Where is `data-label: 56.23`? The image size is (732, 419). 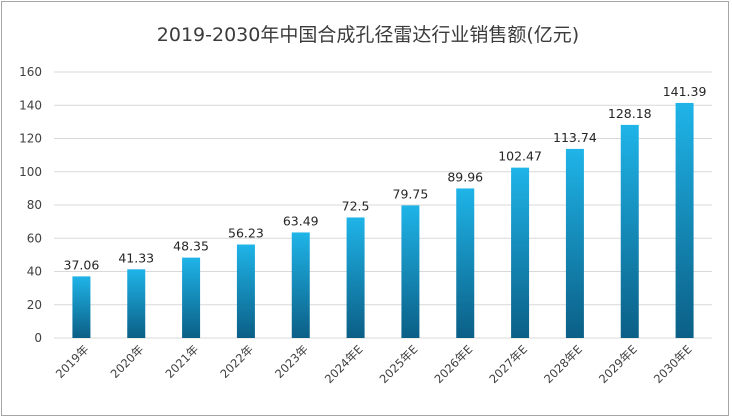 data-label: 56.23 is located at coordinates (246, 233).